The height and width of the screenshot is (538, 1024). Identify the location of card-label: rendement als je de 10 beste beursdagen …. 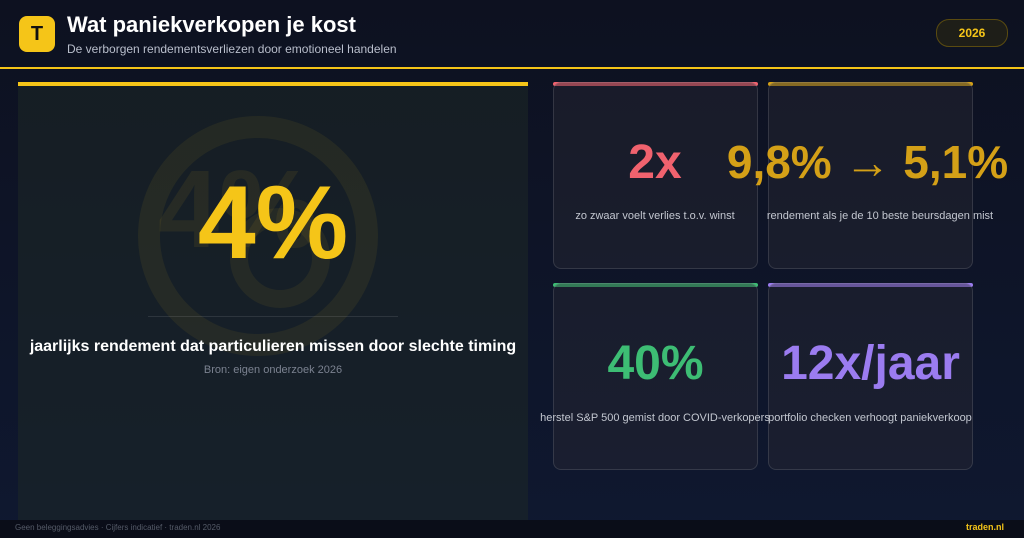
(880, 216).